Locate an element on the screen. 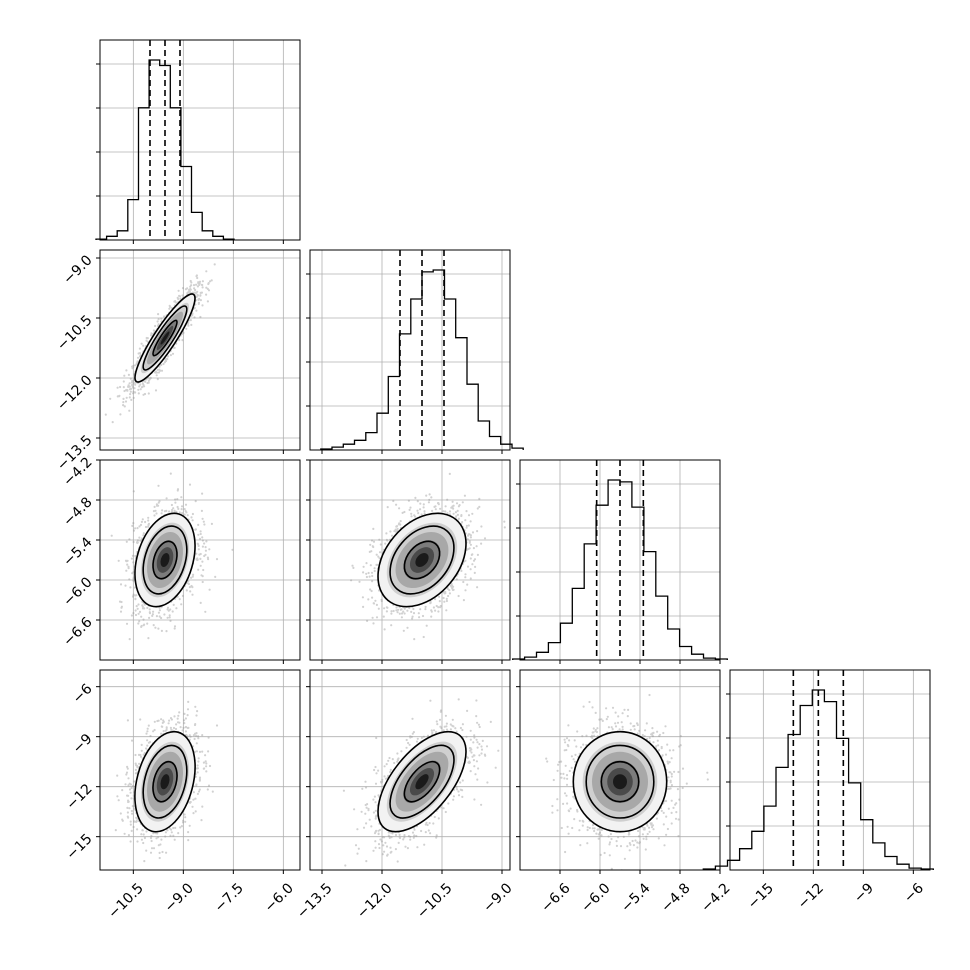 This screenshot has width=970, height=970. tick-label-x: −12 is located at coordinates (811, 896).